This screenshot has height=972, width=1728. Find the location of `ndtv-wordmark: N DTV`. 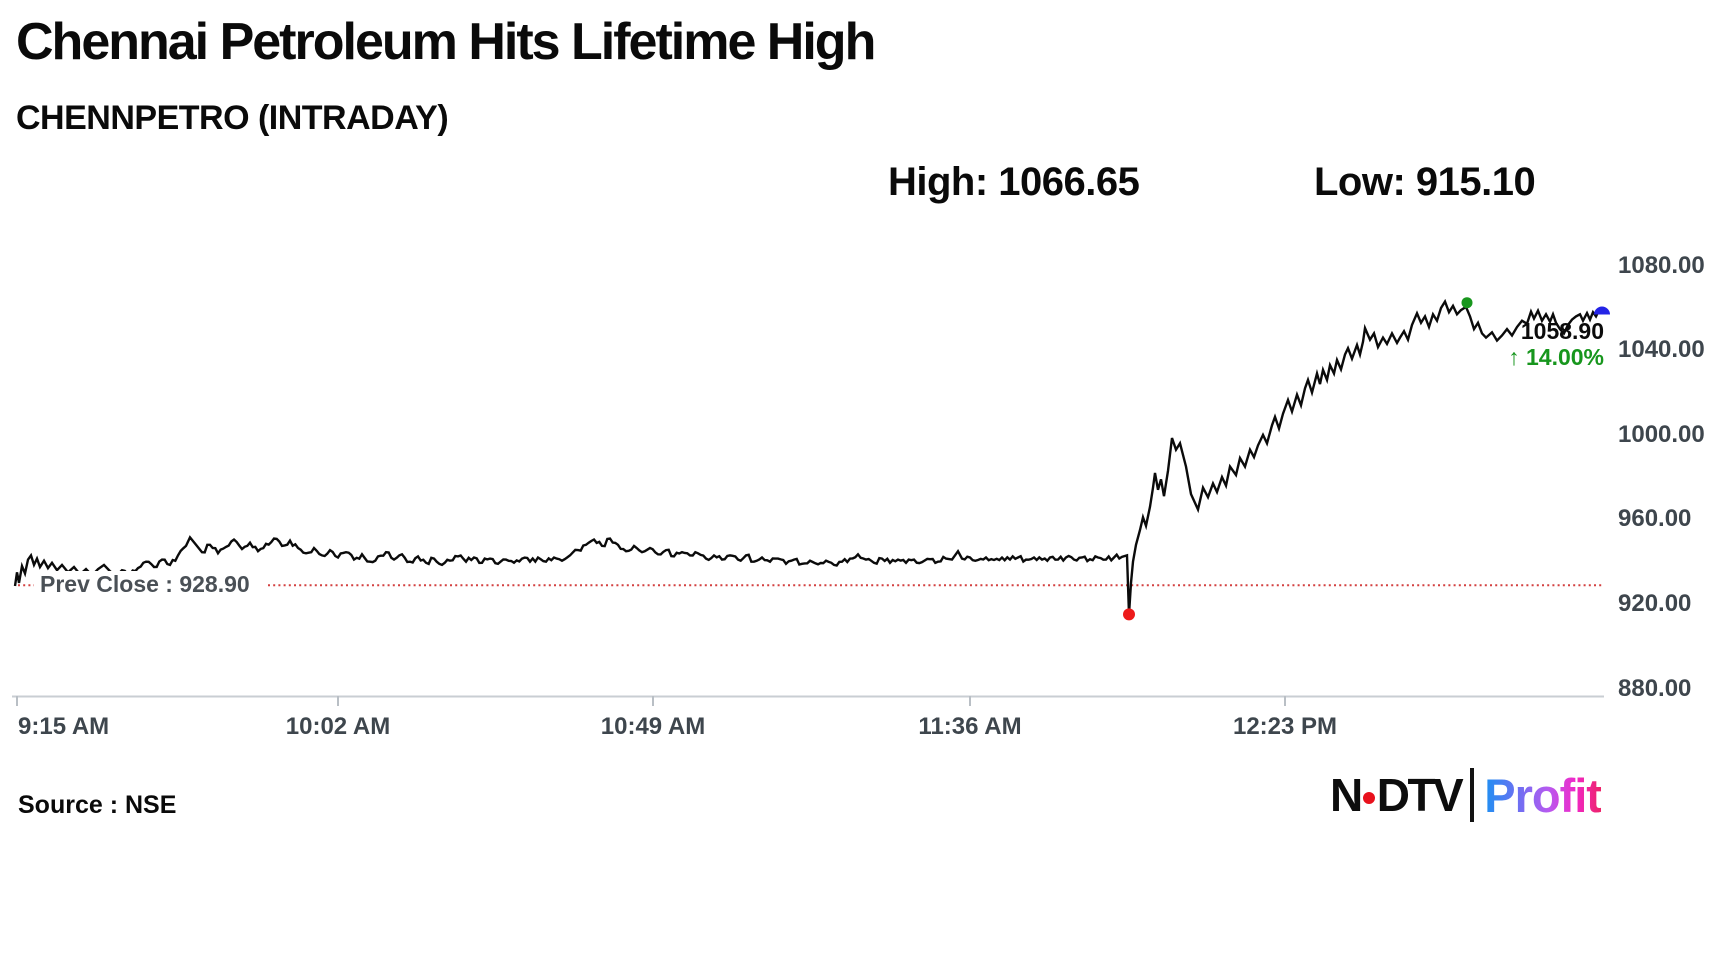

ndtv-wordmark: N DTV is located at coordinates (1397, 795).